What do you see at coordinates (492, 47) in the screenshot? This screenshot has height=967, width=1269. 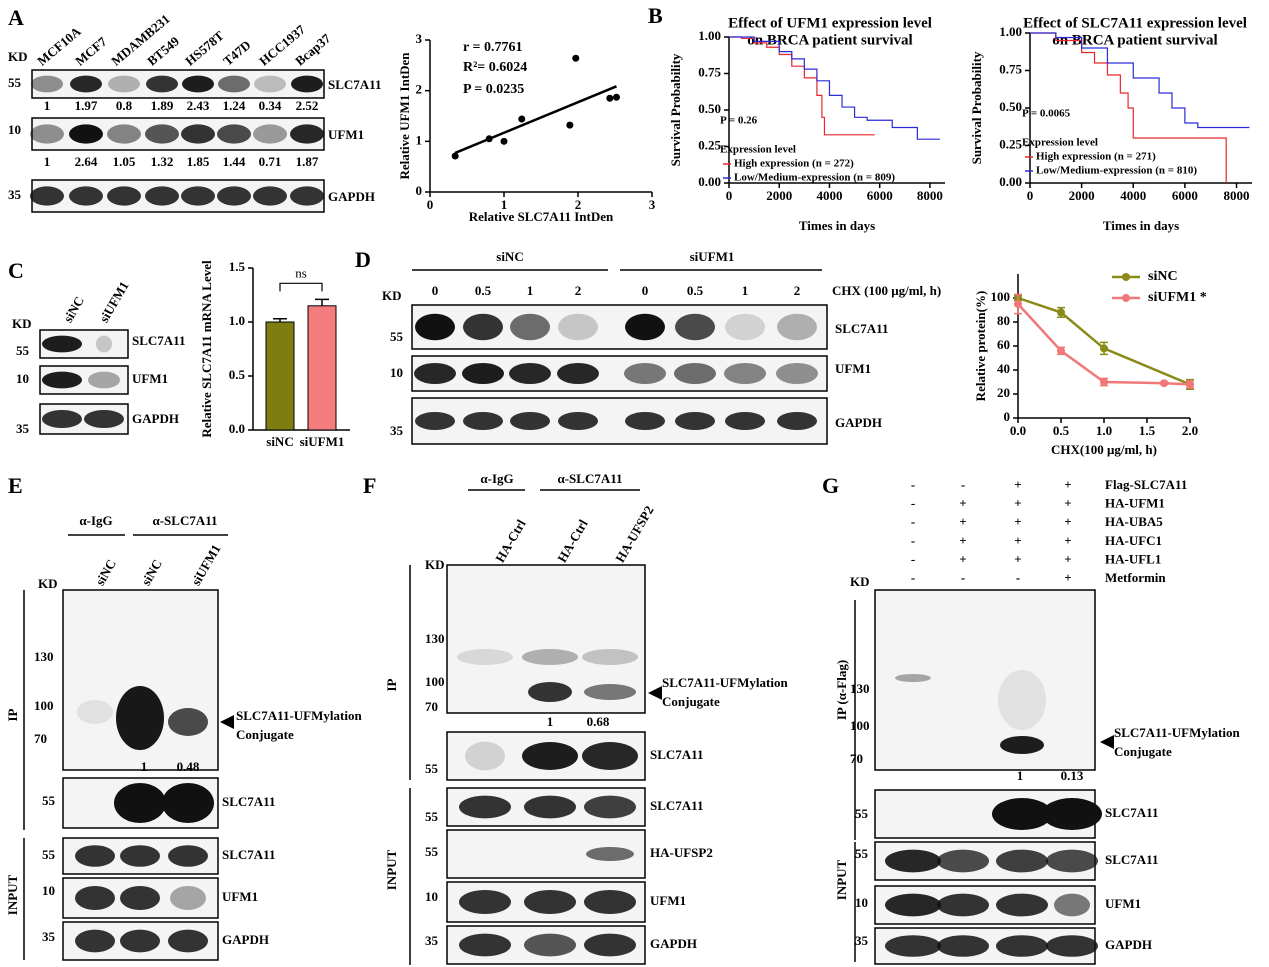 I see `annotation: r = 0.7761` at bounding box center [492, 47].